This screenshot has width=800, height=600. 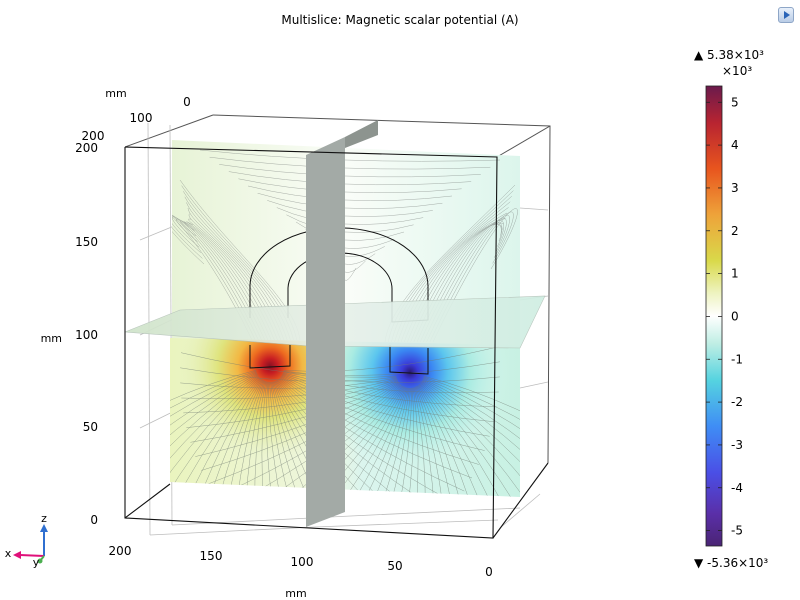 I want to click on colorbar-tick-label: 4, so click(x=735, y=145).